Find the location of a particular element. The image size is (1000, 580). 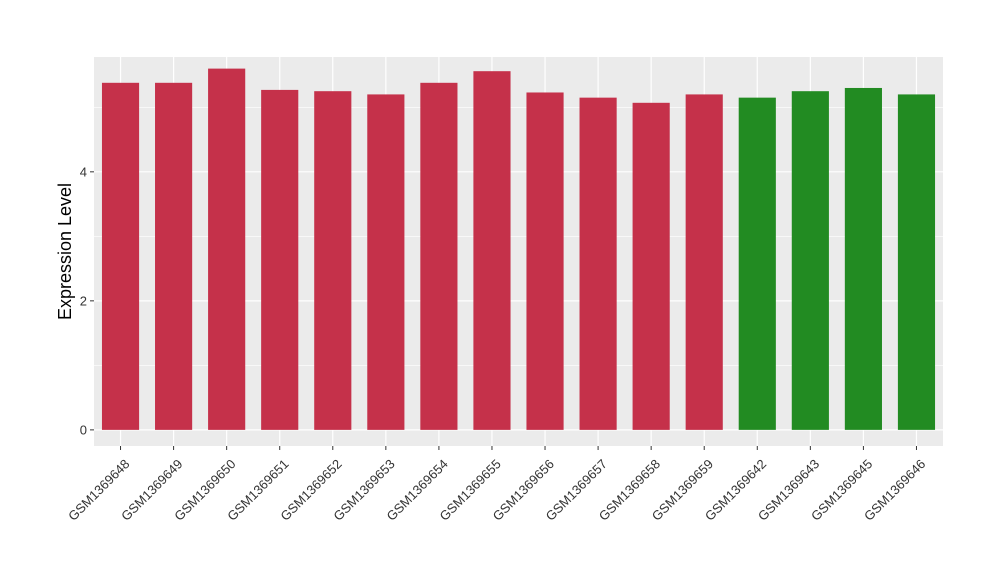

y-tick-label: 2 is located at coordinates (83, 300).